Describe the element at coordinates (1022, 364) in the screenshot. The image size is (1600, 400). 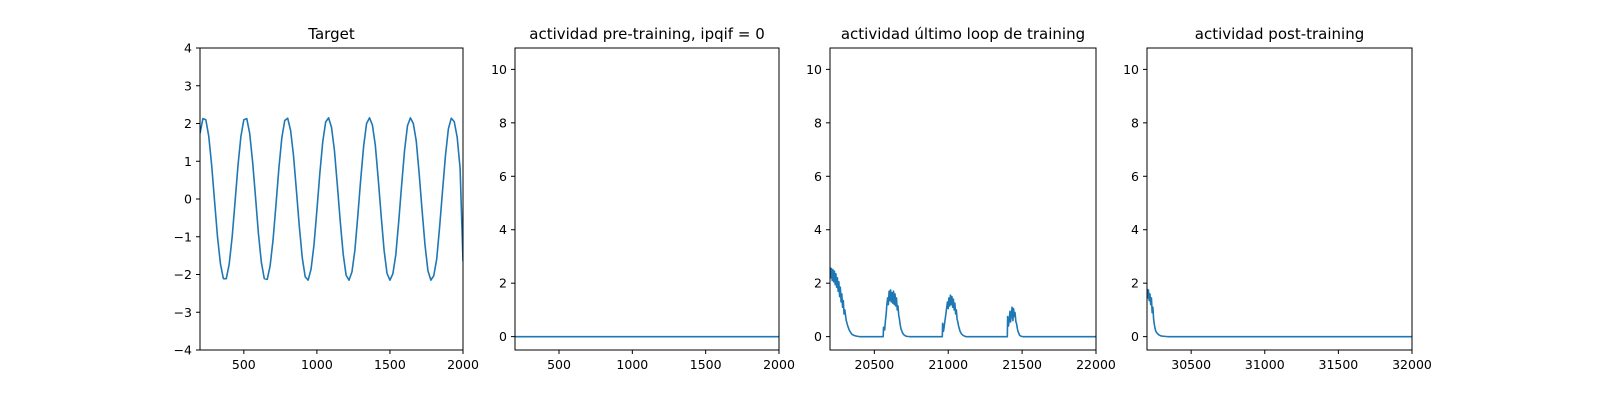
I see `x-tick-label: 21500` at that location.